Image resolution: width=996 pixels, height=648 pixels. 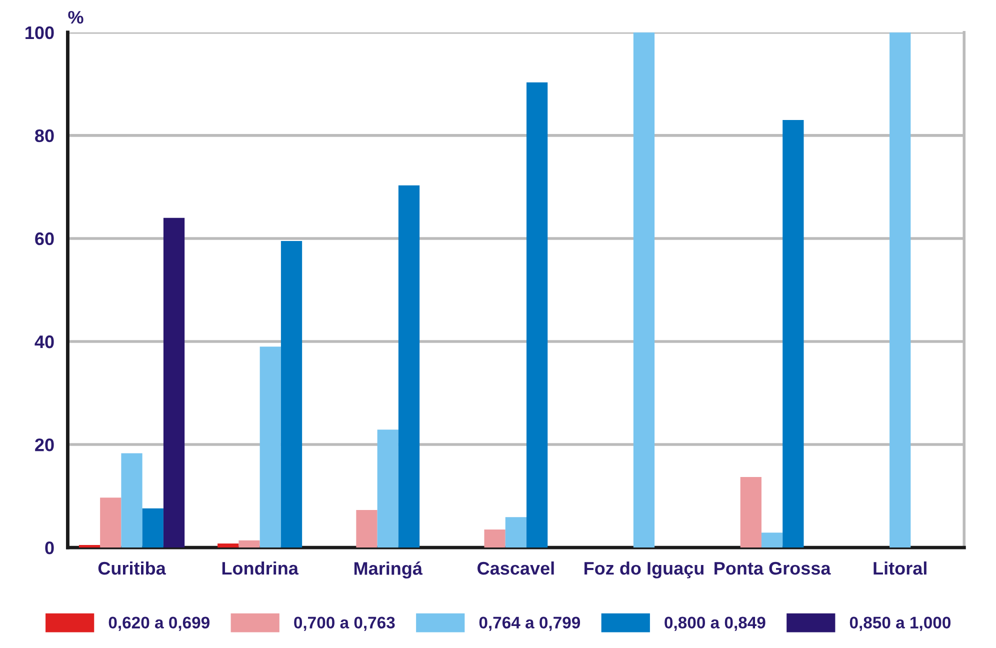 What do you see at coordinates (644, 569) in the screenshot?
I see `x-tick-label: Foz do Iguaçu` at bounding box center [644, 569].